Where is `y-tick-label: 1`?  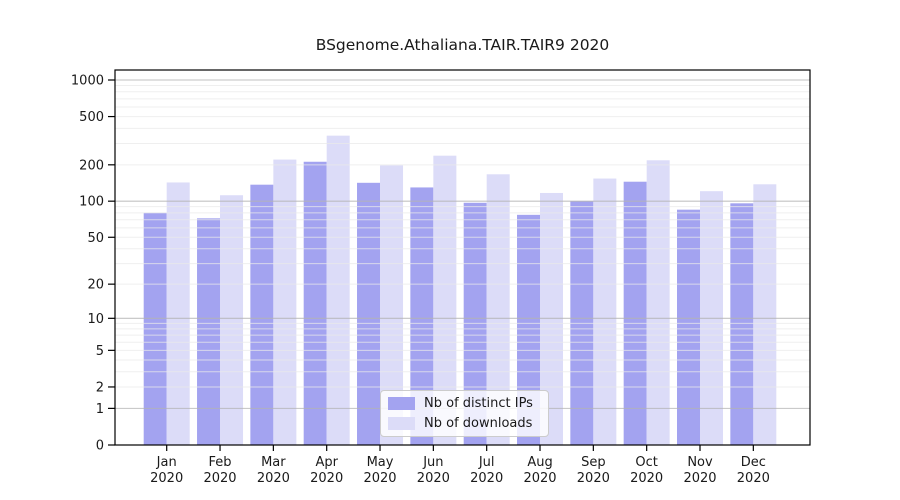 y-tick-label: 1 is located at coordinates (100, 409).